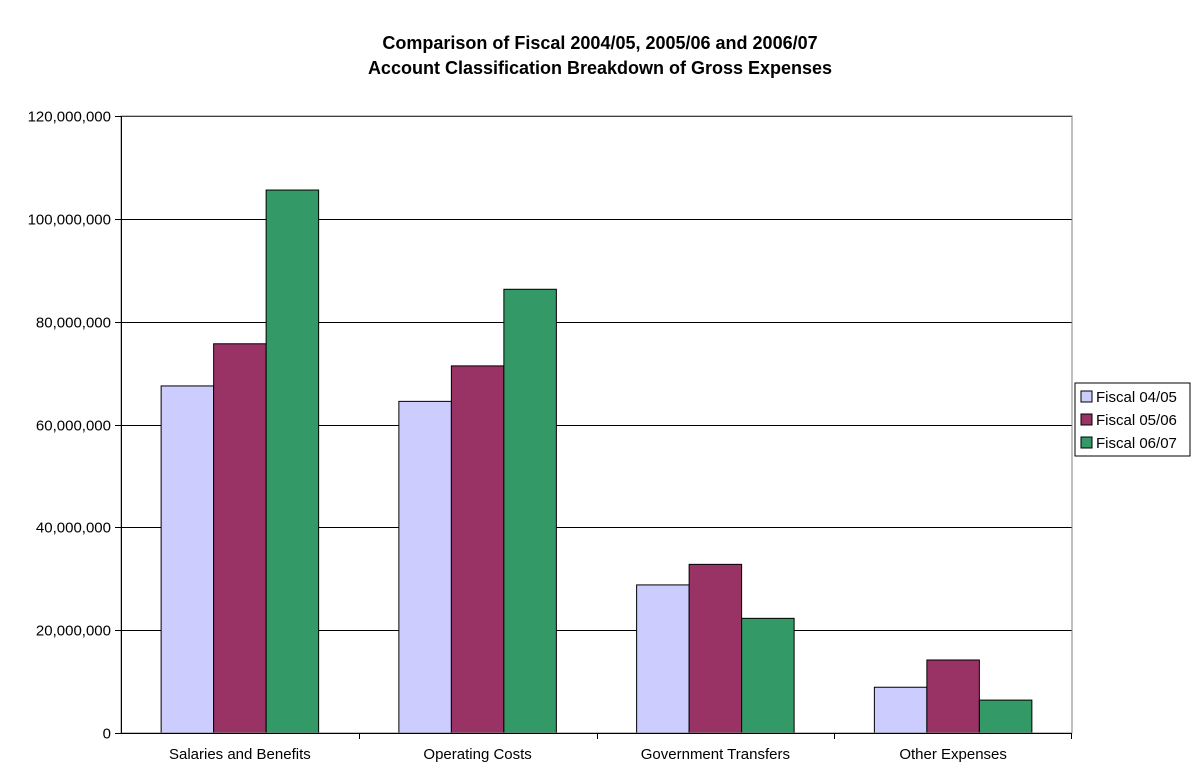 The image size is (1192, 771). What do you see at coordinates (477, 754) in the screenshot?
I see `x-tick-label: Operating Costs` at bounding box center [477, 754].